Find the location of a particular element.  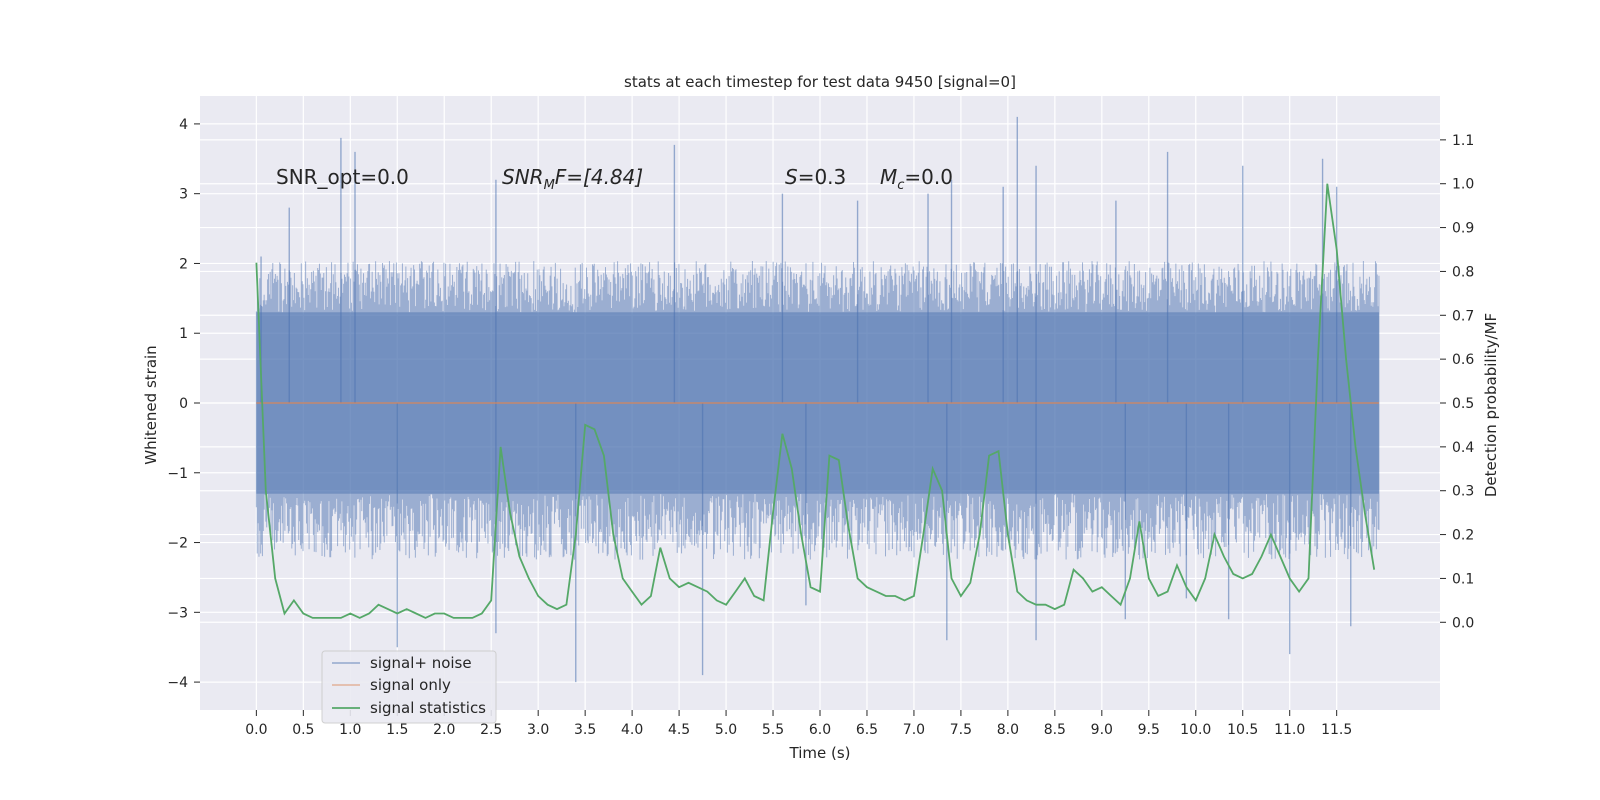

x-tick-label: 3.5 is located at coordinates (585, 730).